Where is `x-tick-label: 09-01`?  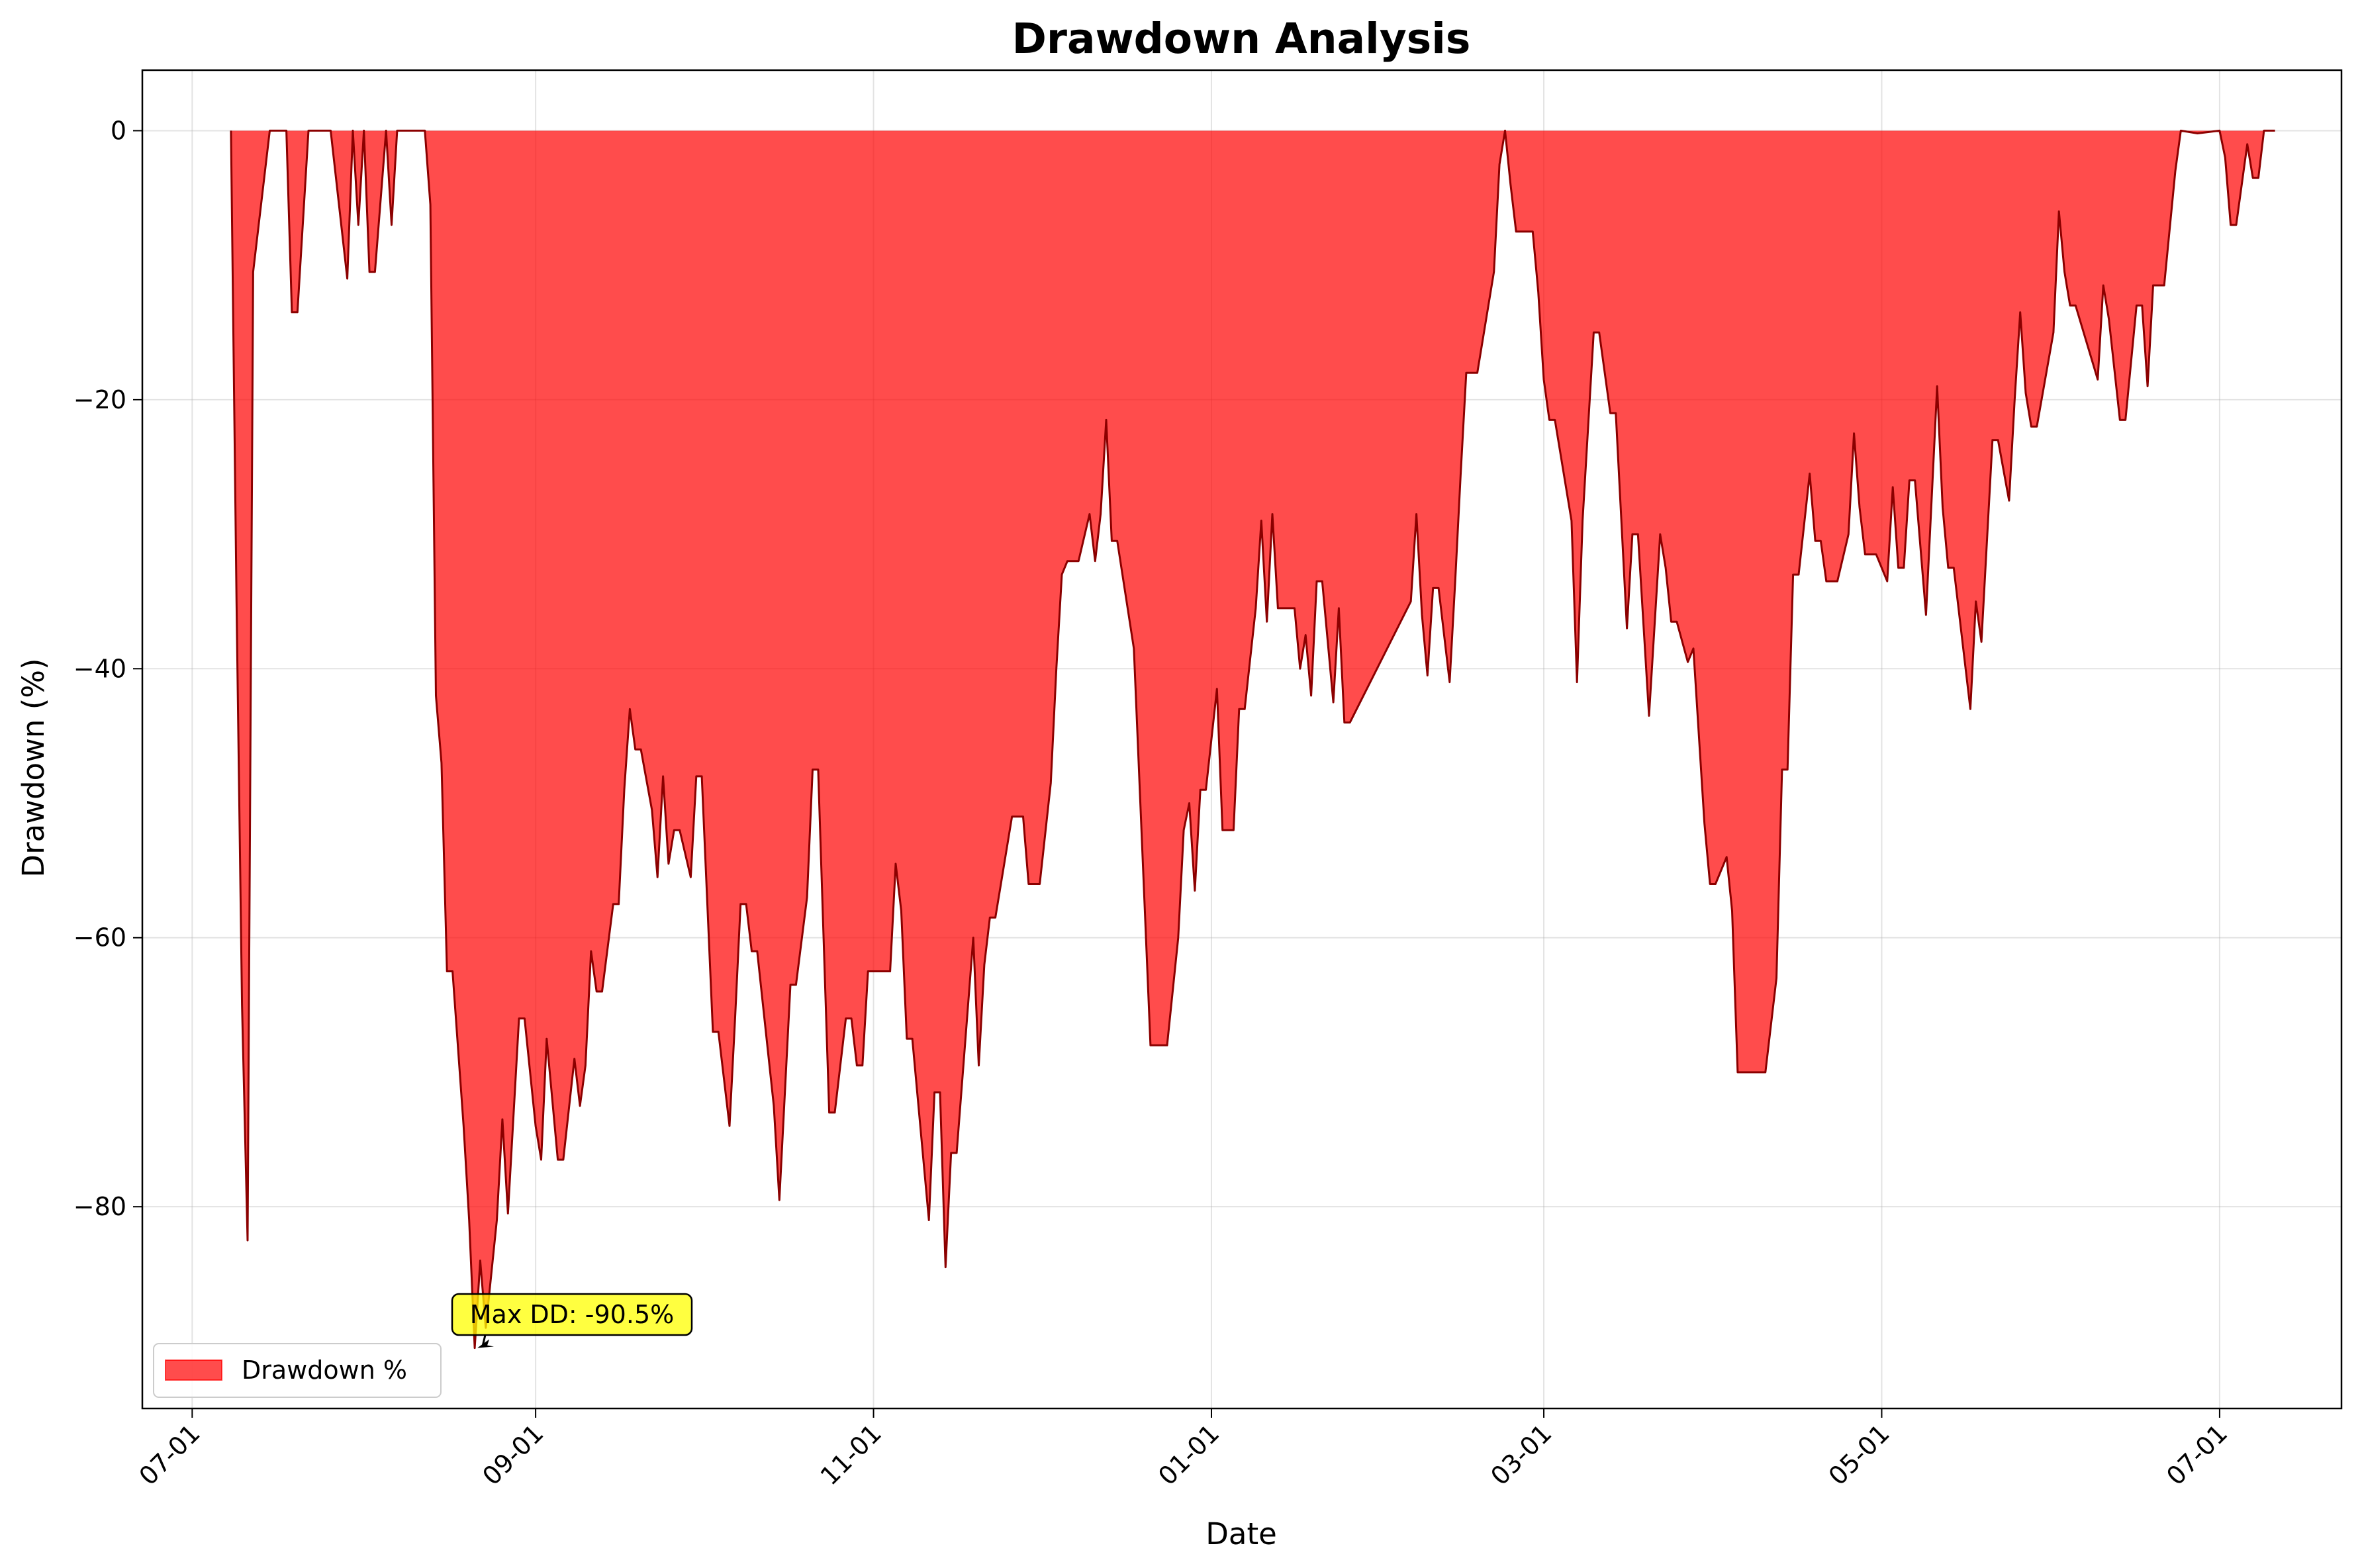
x-tick-label: 09-01 is located at coordinates (513, 1454).